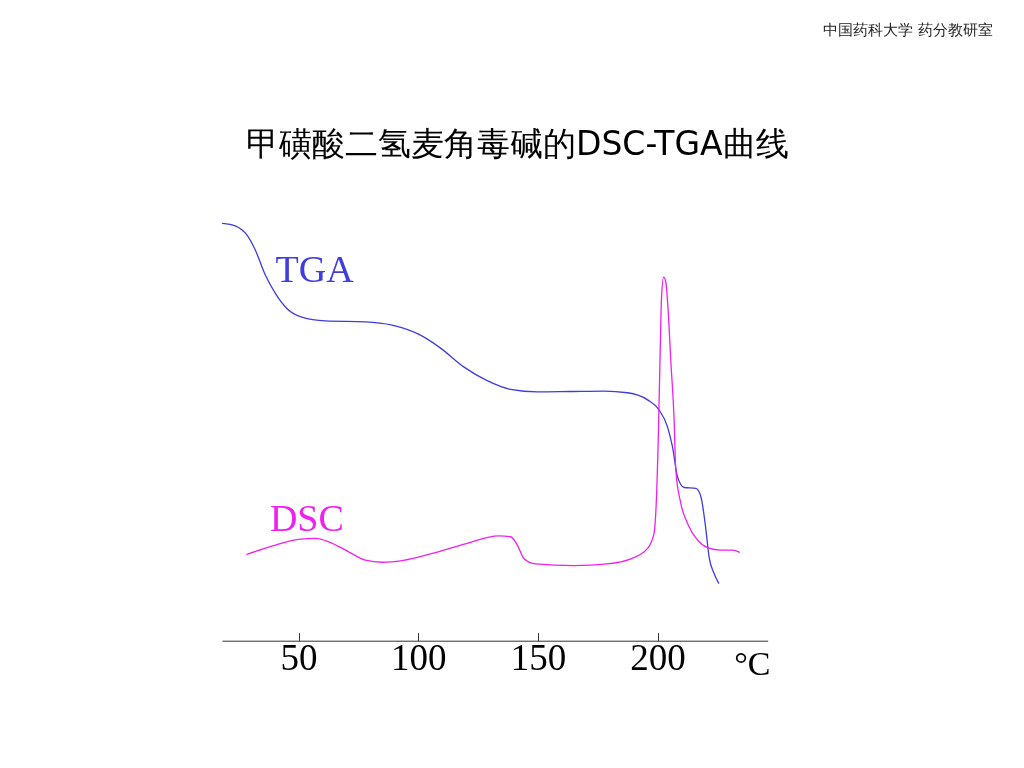  Describe the element at coordinates (658, 657) in the screenshot. I see `x-tick-label: 200` at that location.